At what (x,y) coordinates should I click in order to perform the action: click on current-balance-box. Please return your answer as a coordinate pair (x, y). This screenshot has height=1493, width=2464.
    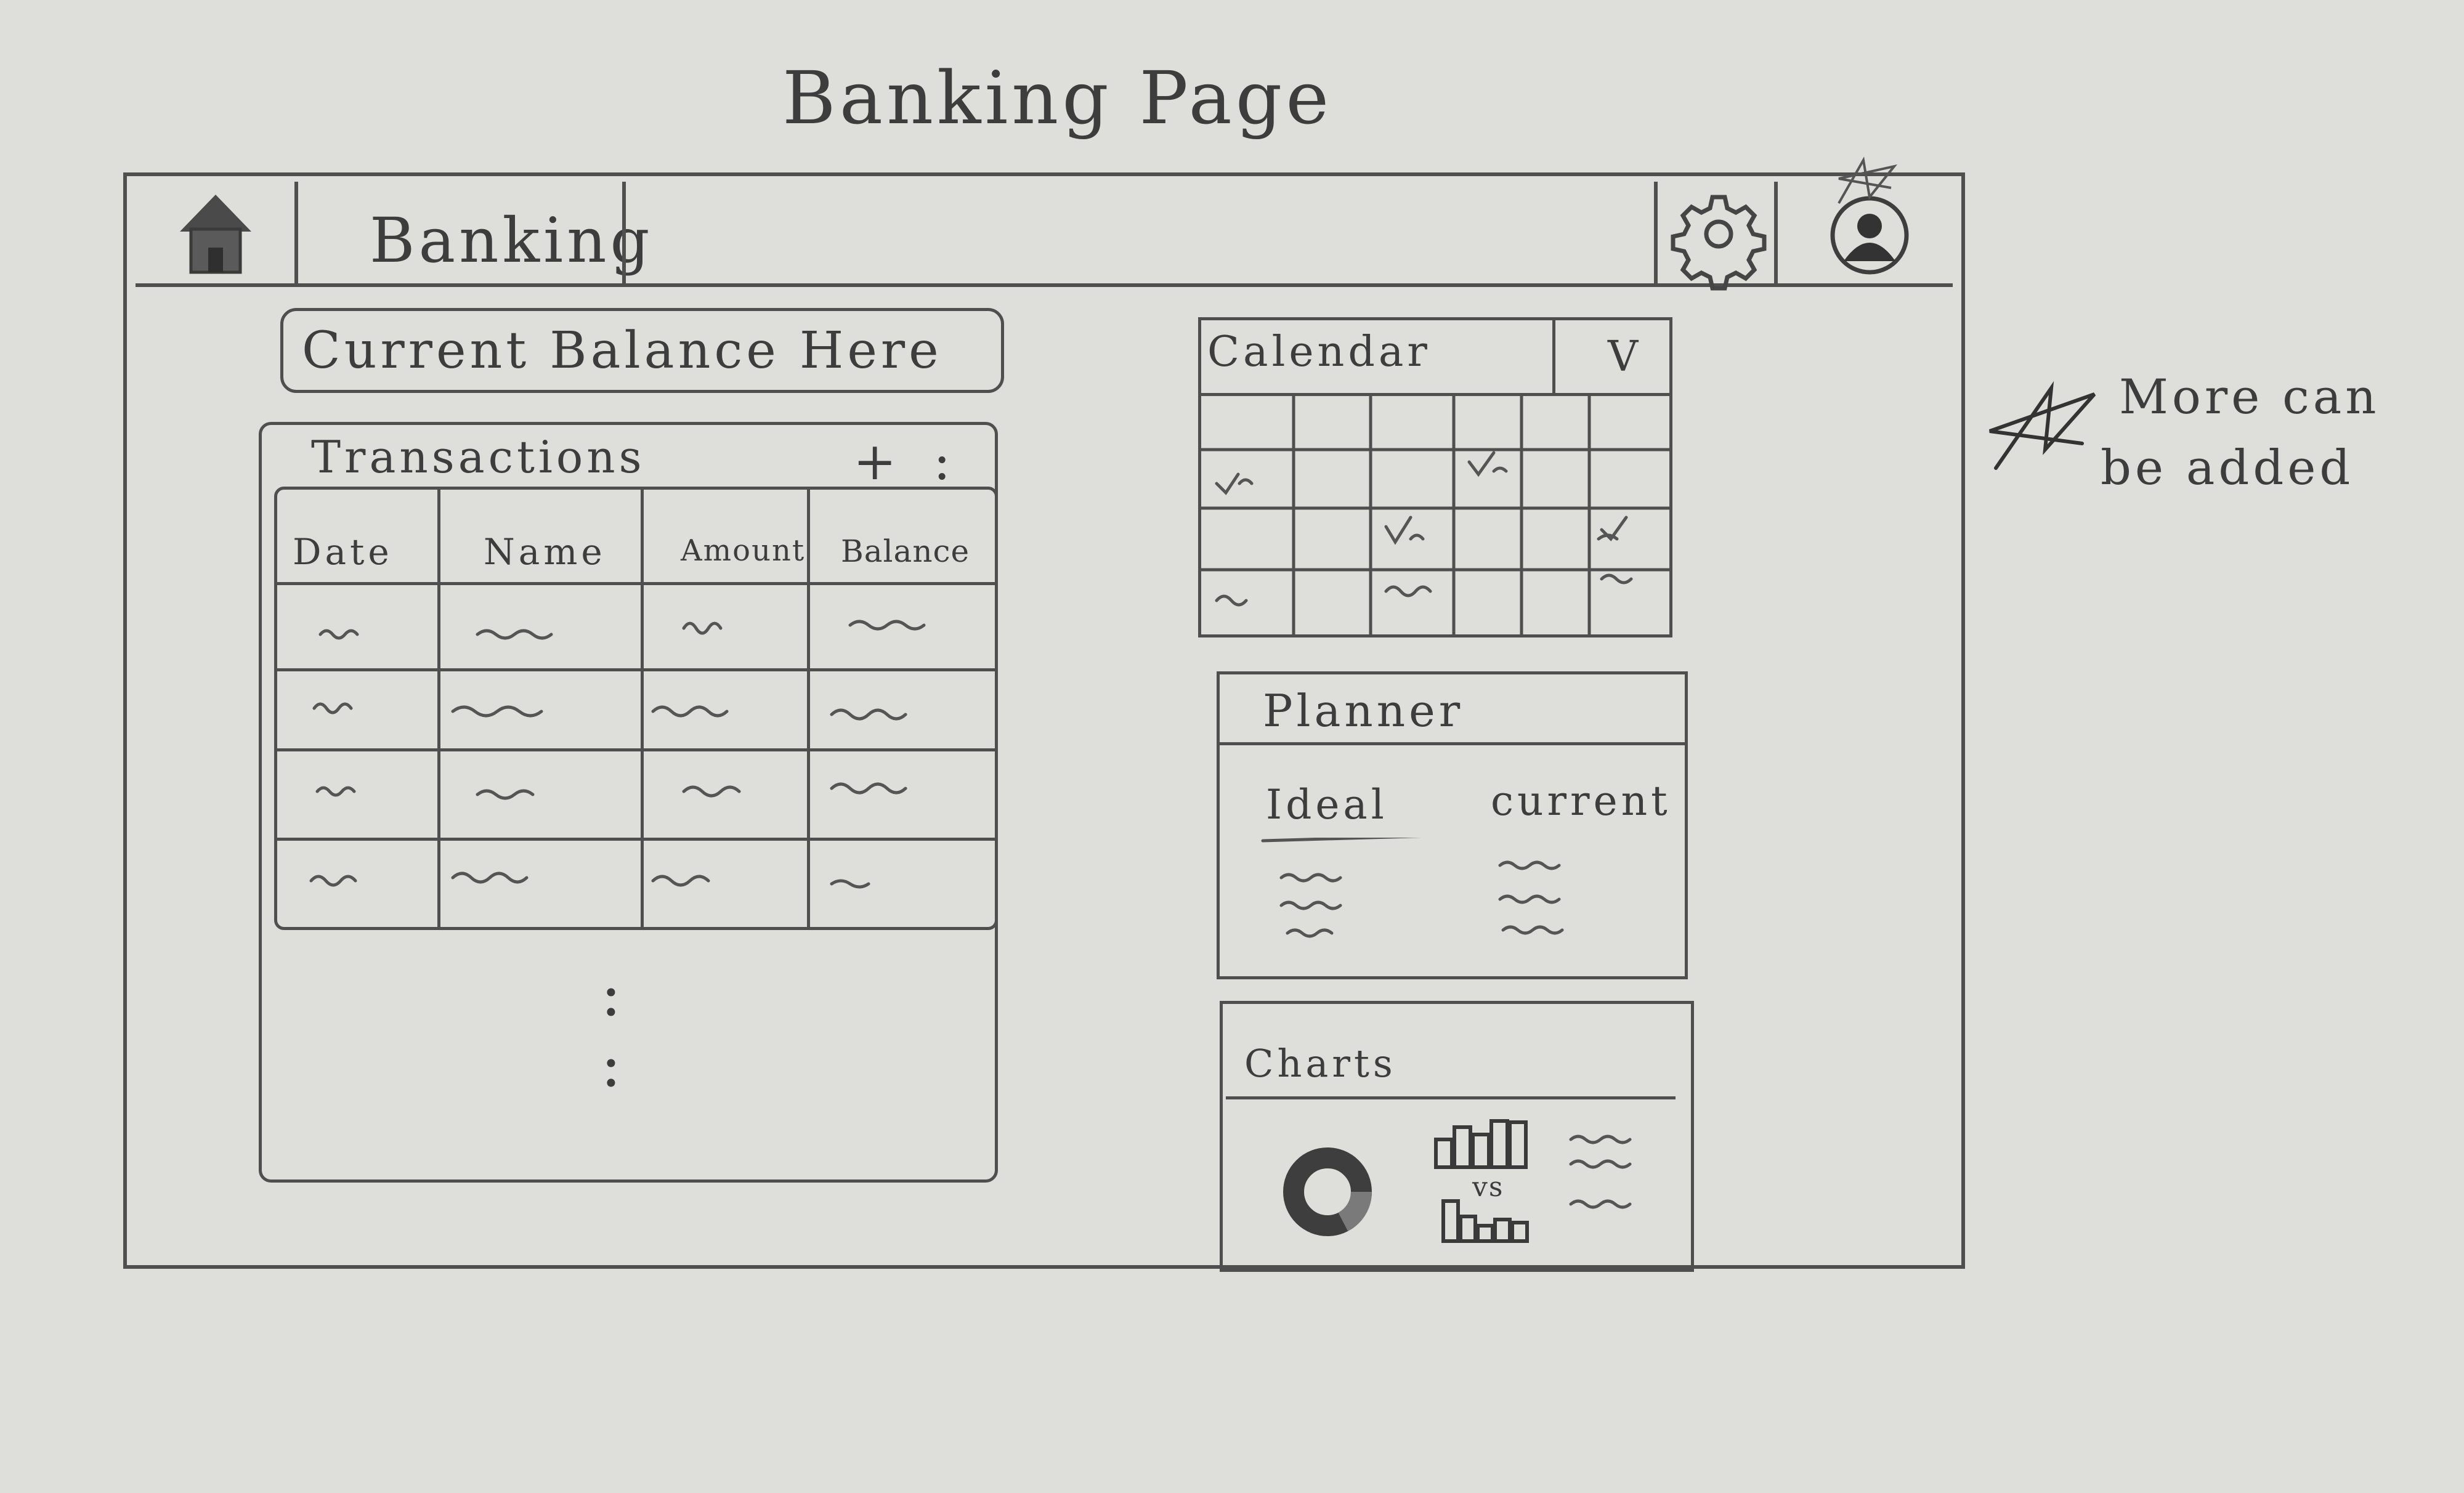
    Looking at the image, I should click on (642, 350).